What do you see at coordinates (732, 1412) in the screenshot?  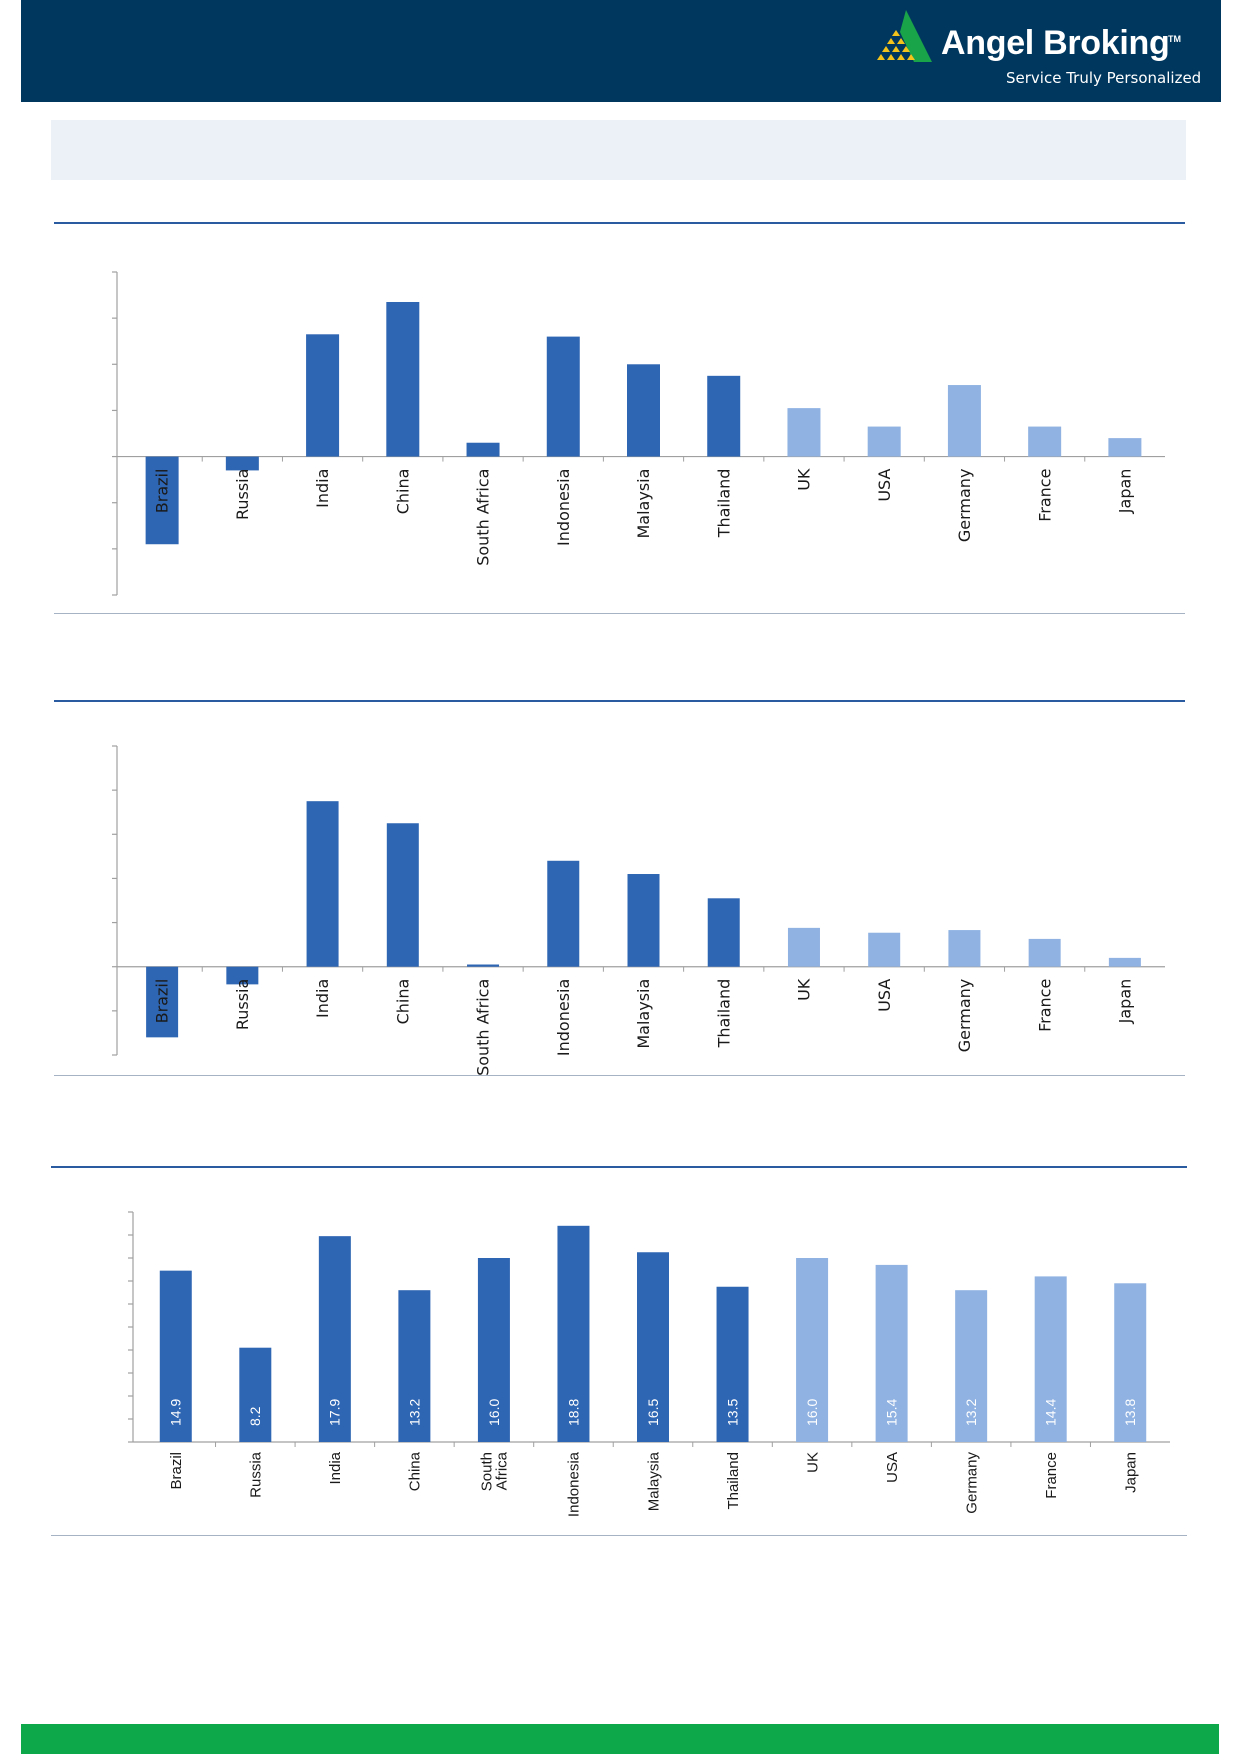 I see `data-label: 13.5` at bounding box center [732, 1412].